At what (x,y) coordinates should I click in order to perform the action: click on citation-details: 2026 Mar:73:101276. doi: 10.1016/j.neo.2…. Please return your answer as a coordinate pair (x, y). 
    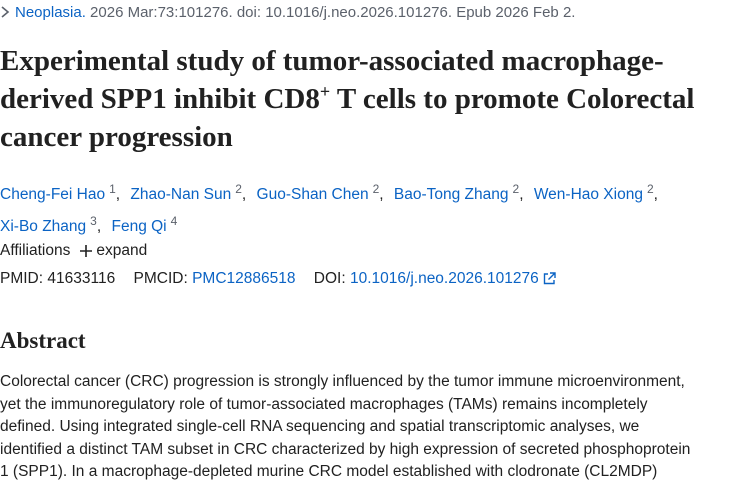
    Looking at the image, I should click on (330, 12).